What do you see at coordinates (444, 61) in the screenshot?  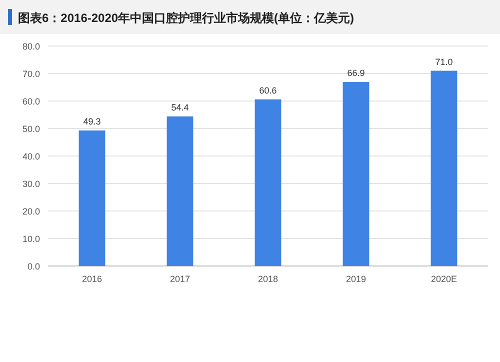 I see `data-label: 71.0` at bounding box center [444, 61].